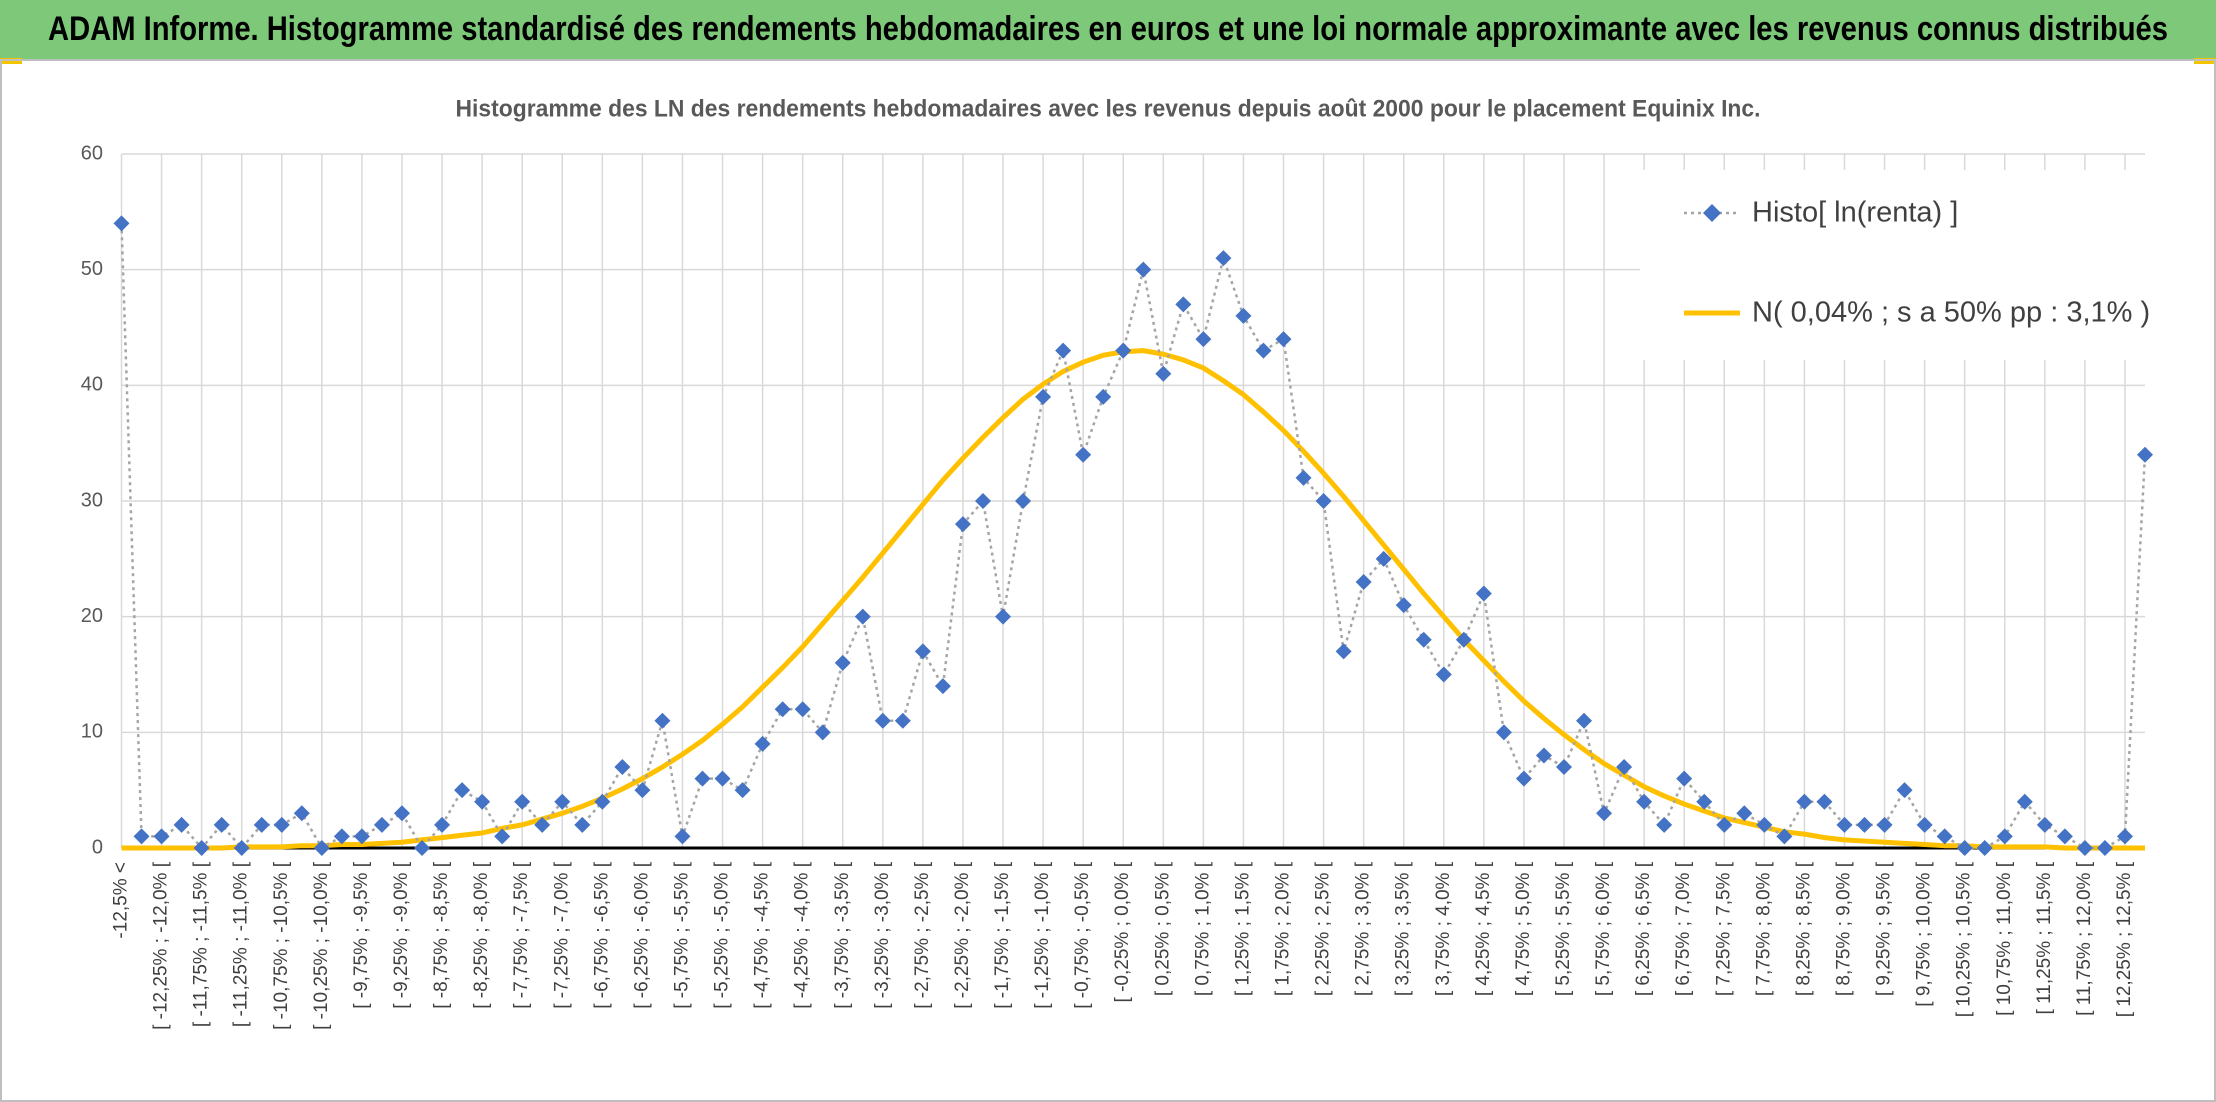  I want to click on x-tick-label: [ -9,75% ; -9,5% [, so click(361, 935).